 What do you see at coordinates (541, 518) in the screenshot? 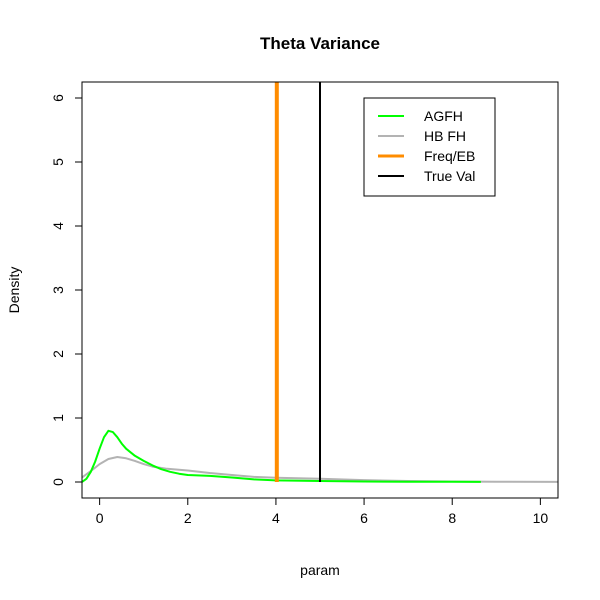
I see `x-tick-label: 10` at bounding box center [541, 518].